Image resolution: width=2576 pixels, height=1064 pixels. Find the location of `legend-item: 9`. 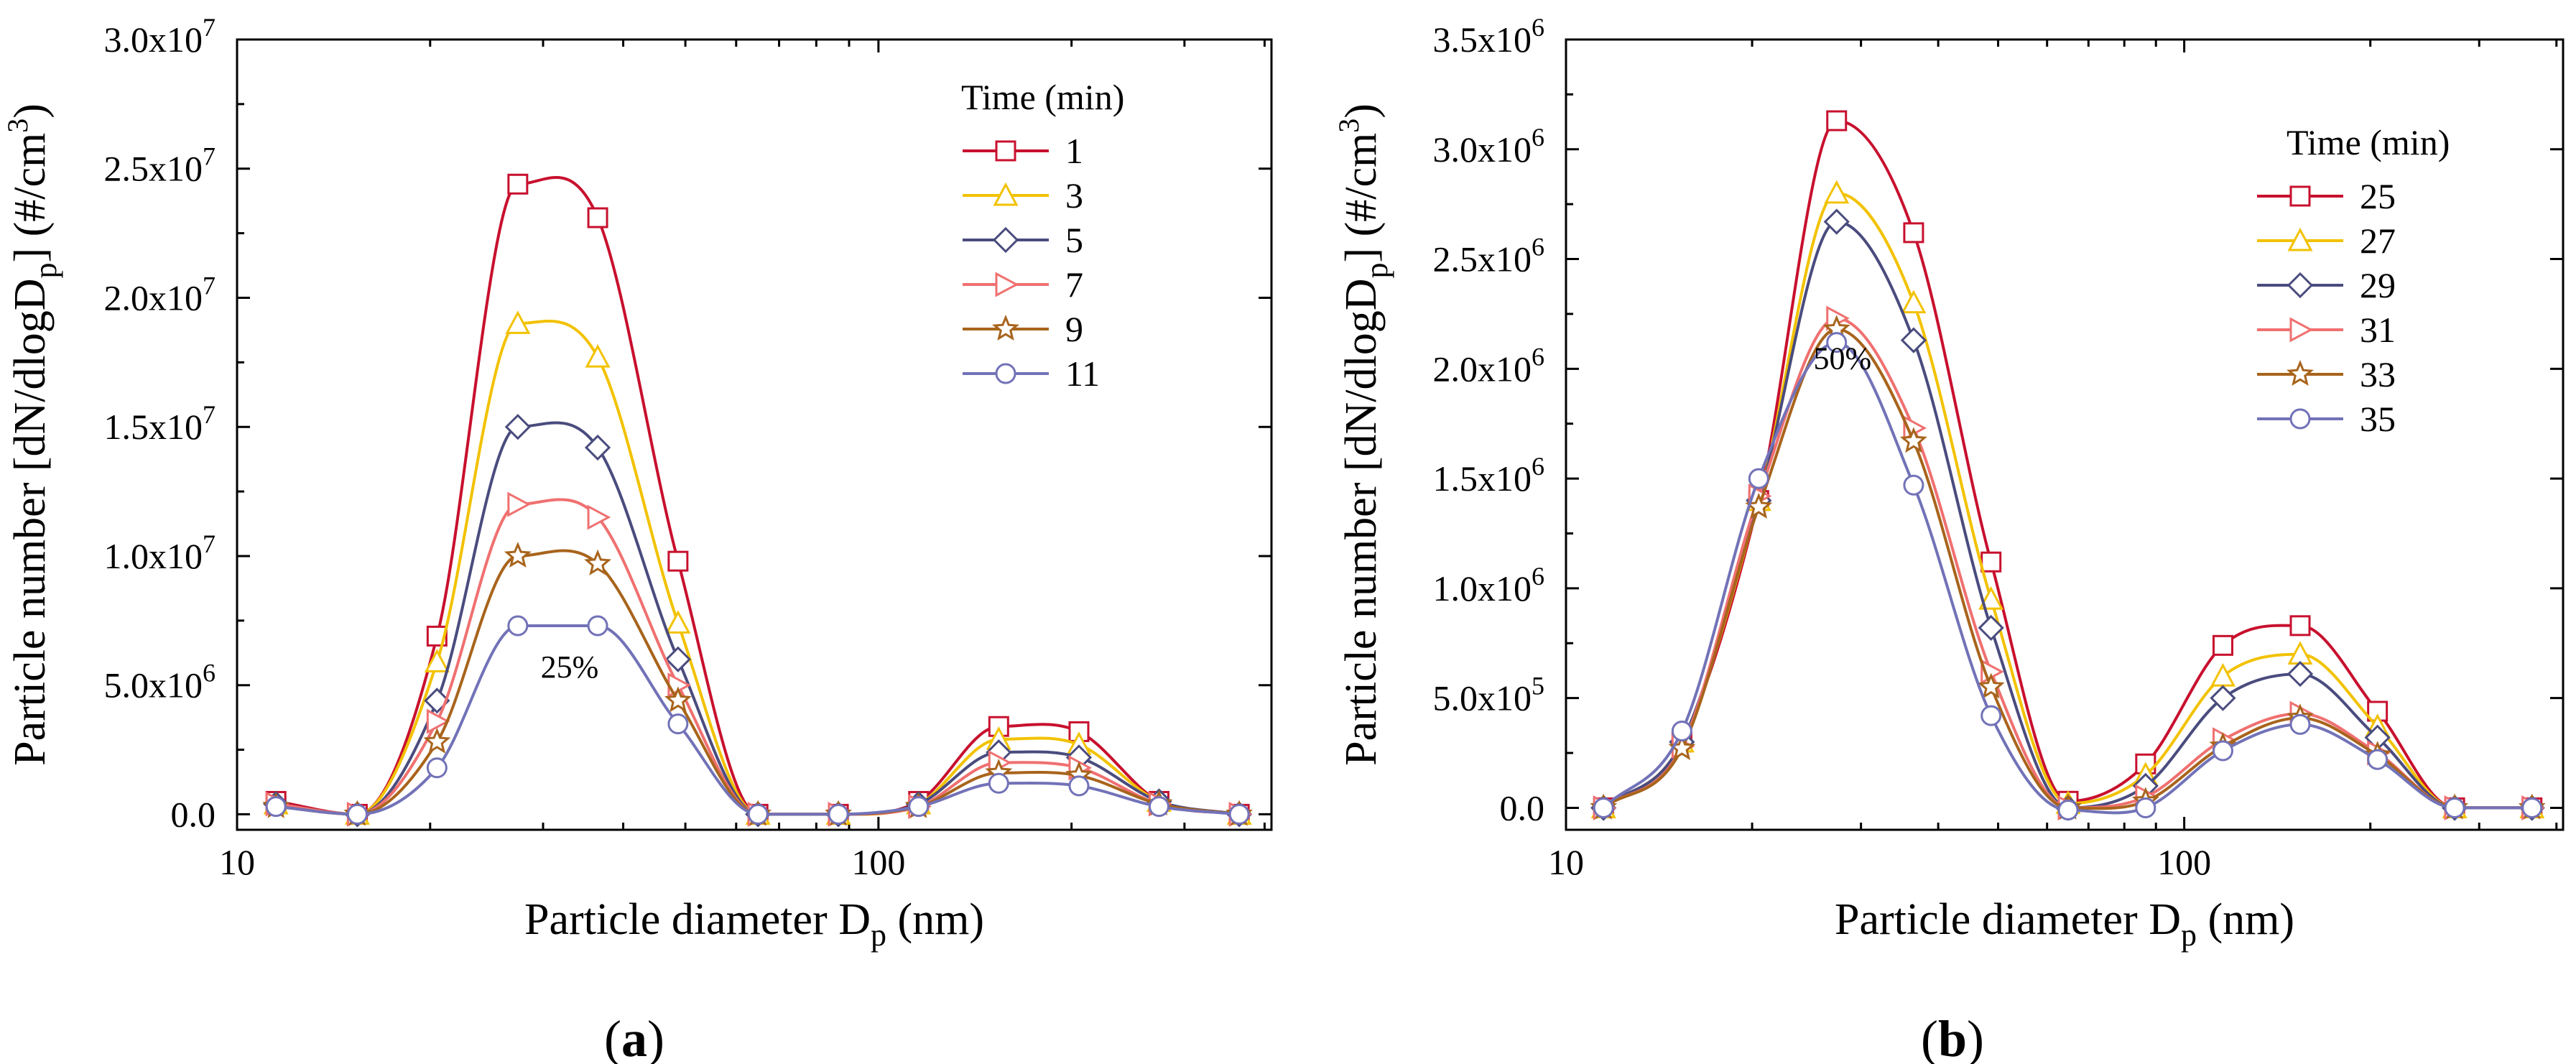

legend-item: 9 is located at coordinates (1023, 329).